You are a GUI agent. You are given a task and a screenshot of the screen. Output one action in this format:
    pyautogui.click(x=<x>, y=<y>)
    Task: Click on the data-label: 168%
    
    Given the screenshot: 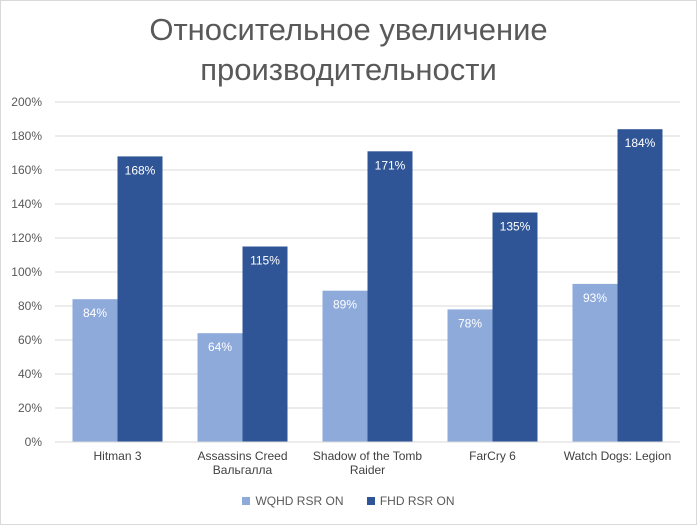 What is the action you would take?
    pyautogui.click(x=140, y=170)
    